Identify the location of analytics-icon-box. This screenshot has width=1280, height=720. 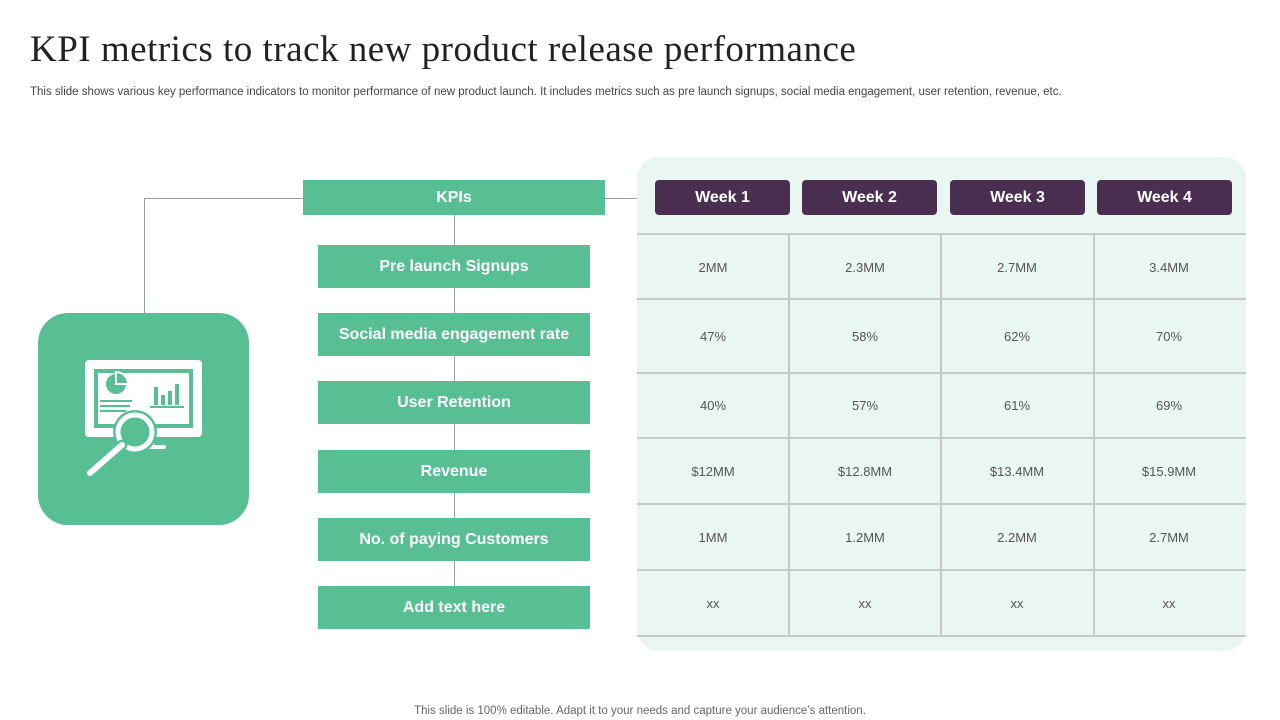
(143, 419).